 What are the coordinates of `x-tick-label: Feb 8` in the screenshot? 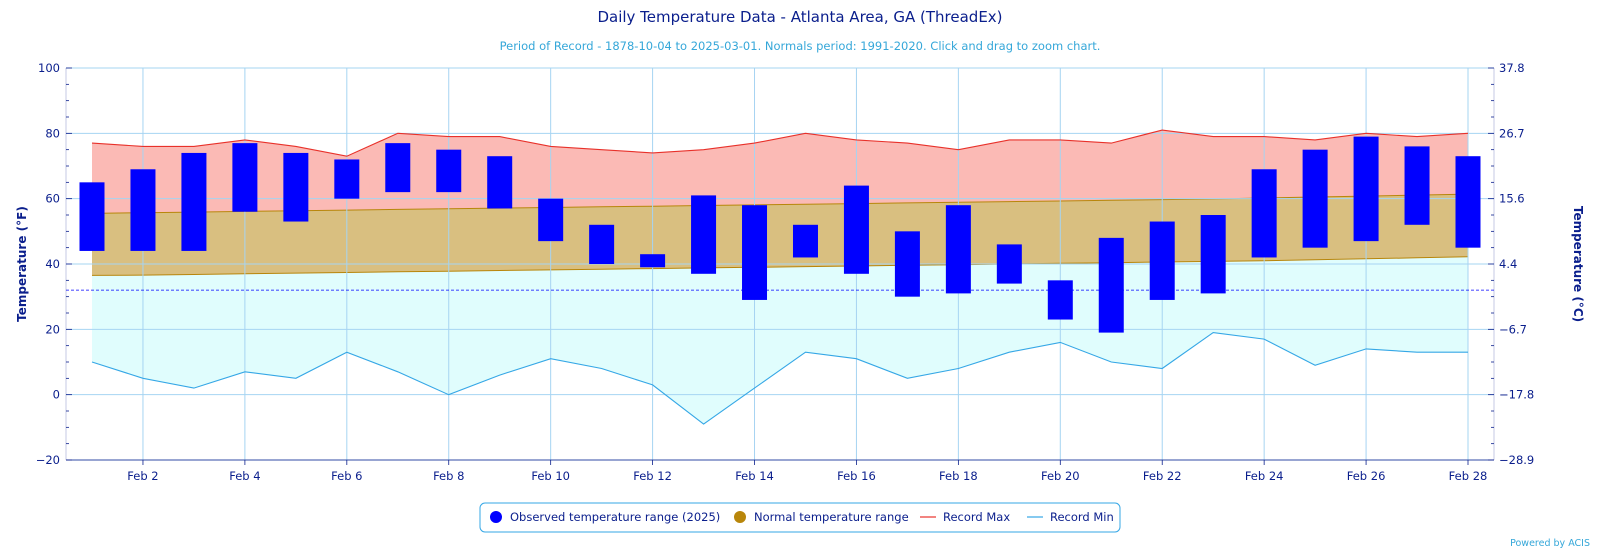 It's located at (448, 476).